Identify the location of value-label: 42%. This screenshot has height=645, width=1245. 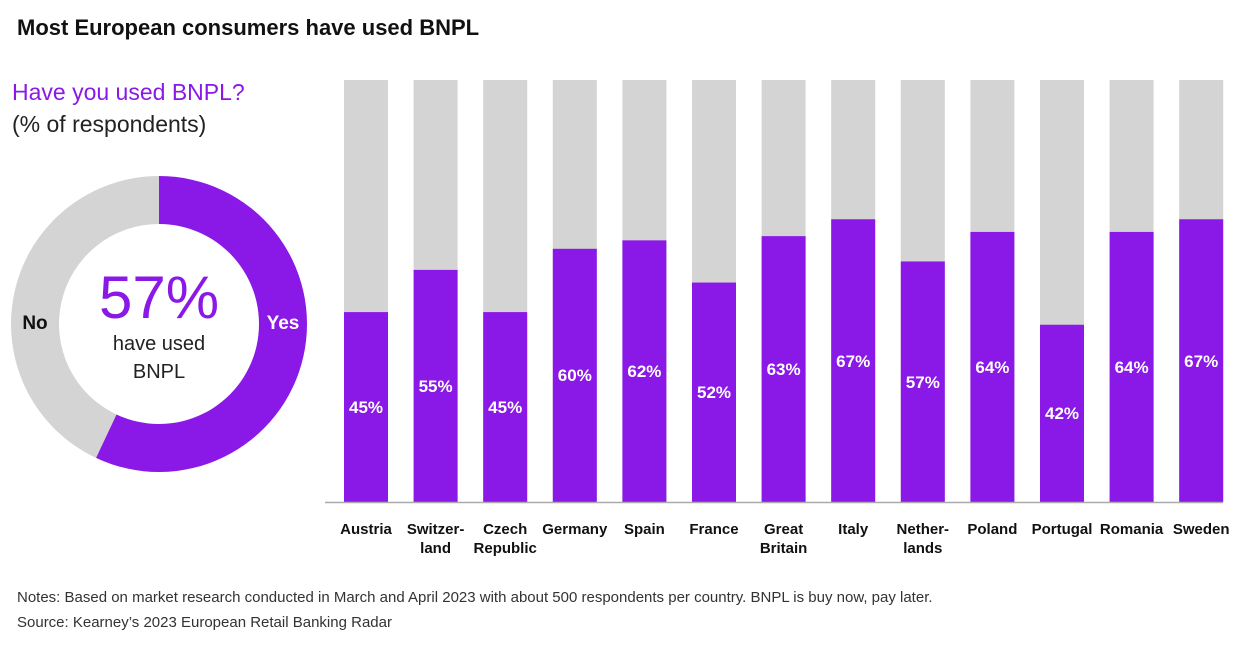
(1062, 414).